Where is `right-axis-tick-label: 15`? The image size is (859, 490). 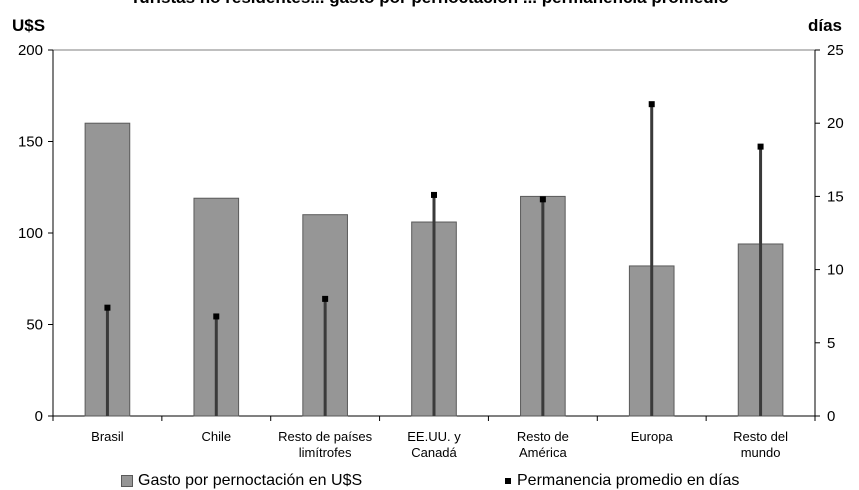
right-axis-tick-label: 15 is located at coordinates (835, 196).